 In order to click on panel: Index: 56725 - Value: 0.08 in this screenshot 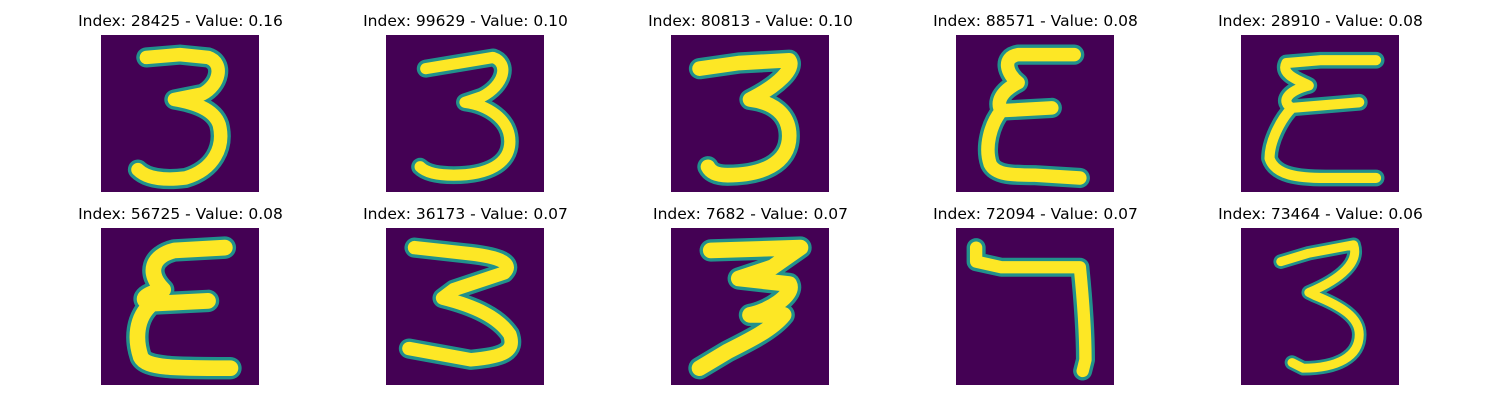, I will do `click(180, 289)`.